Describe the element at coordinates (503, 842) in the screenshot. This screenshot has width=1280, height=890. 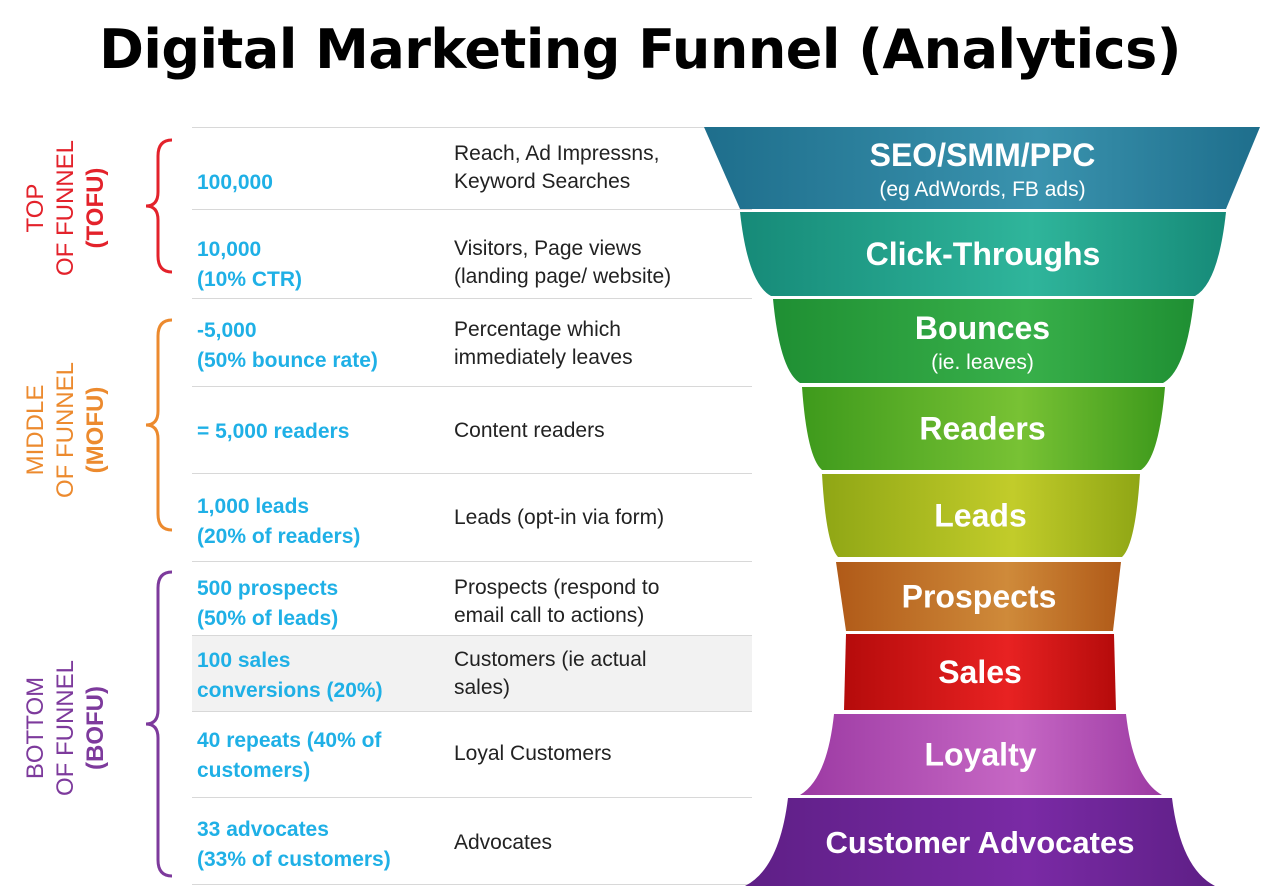
I see `row-description: Advocates` at that location.